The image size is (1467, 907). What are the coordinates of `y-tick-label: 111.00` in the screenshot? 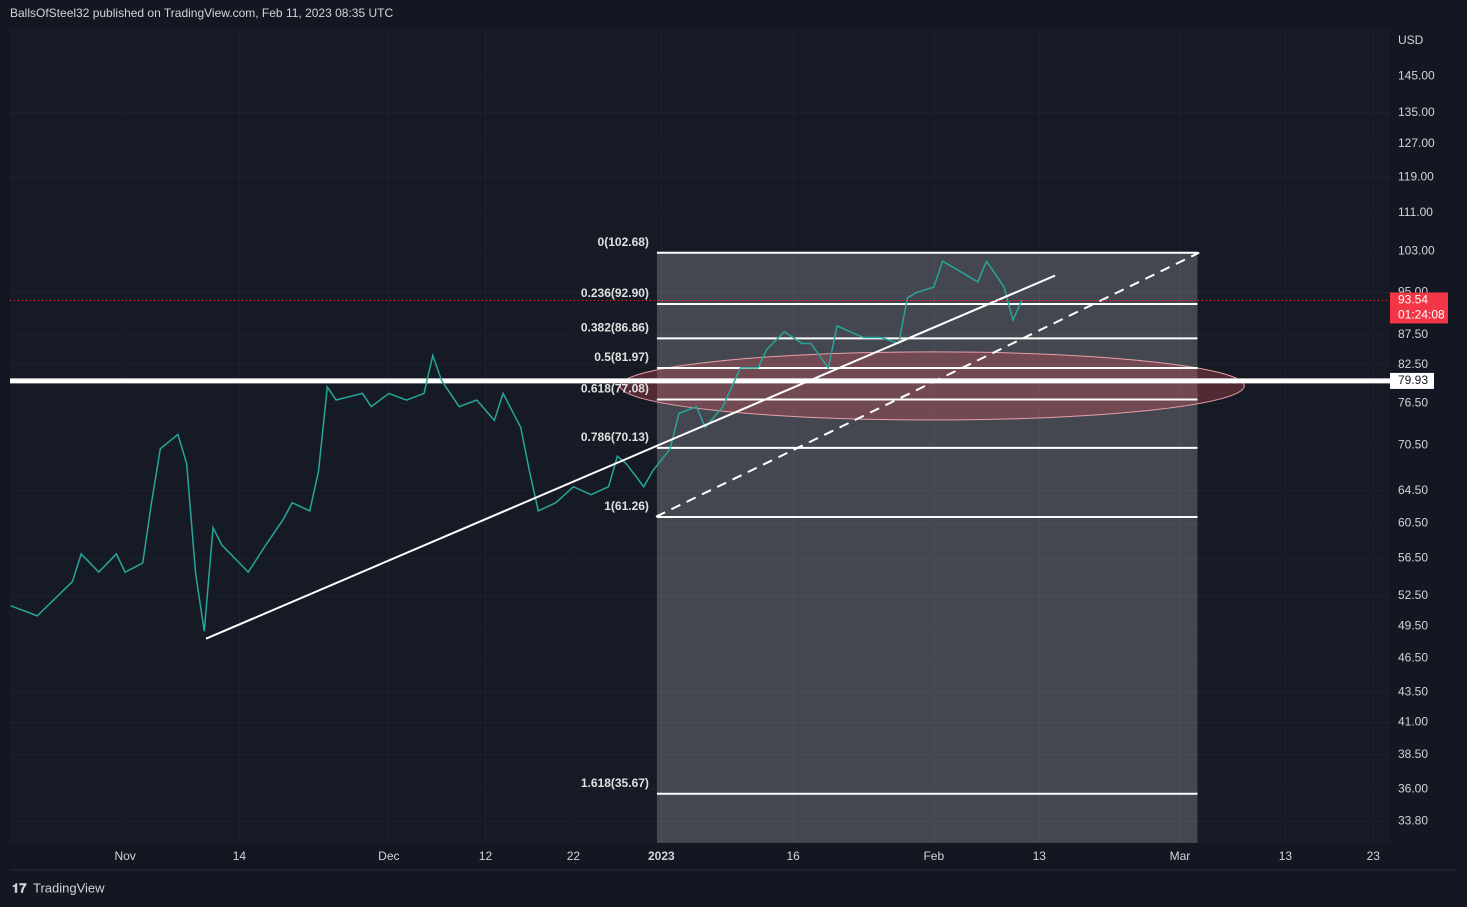 It's located at (1415, 212).